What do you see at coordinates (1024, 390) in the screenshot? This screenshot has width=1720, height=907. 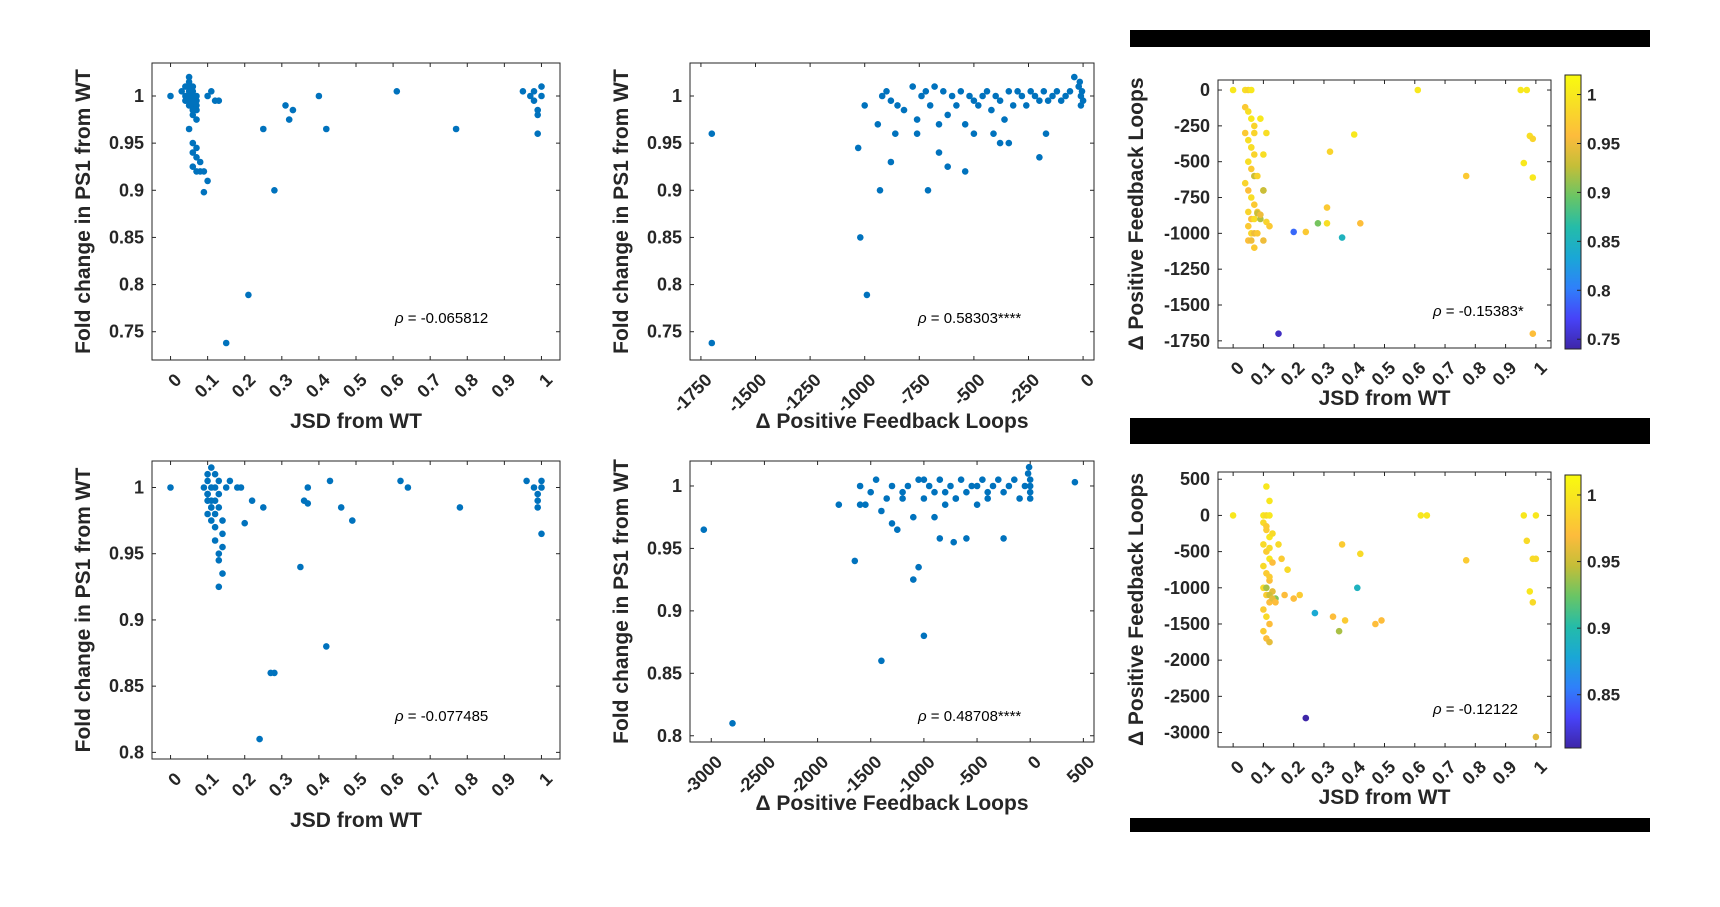 I see `x-tick-label: -250` at bounding box center [1024, 390].